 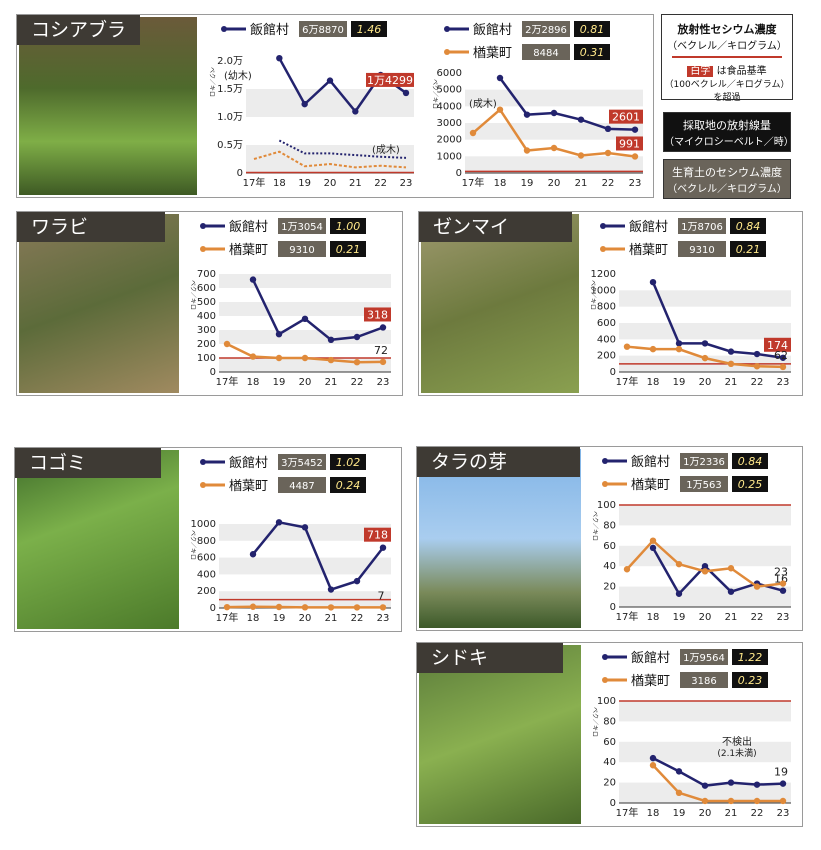 I want to click on exceed-label-box, so click(x=629, y=143).